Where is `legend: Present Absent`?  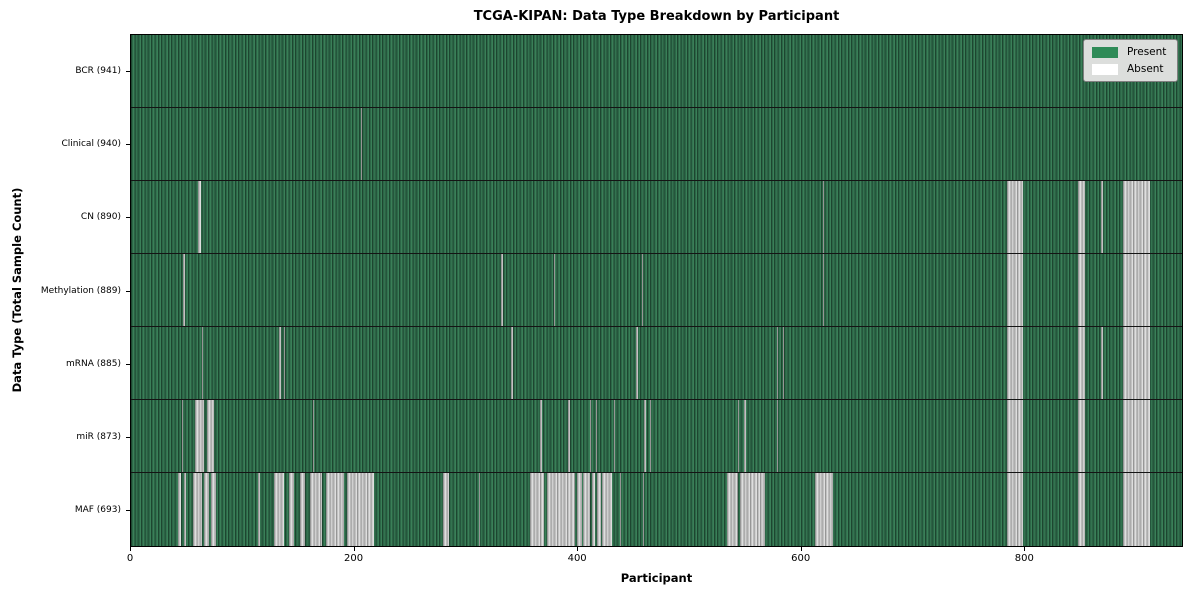 legend: Present Absent is located at coordinates (1130, 60).